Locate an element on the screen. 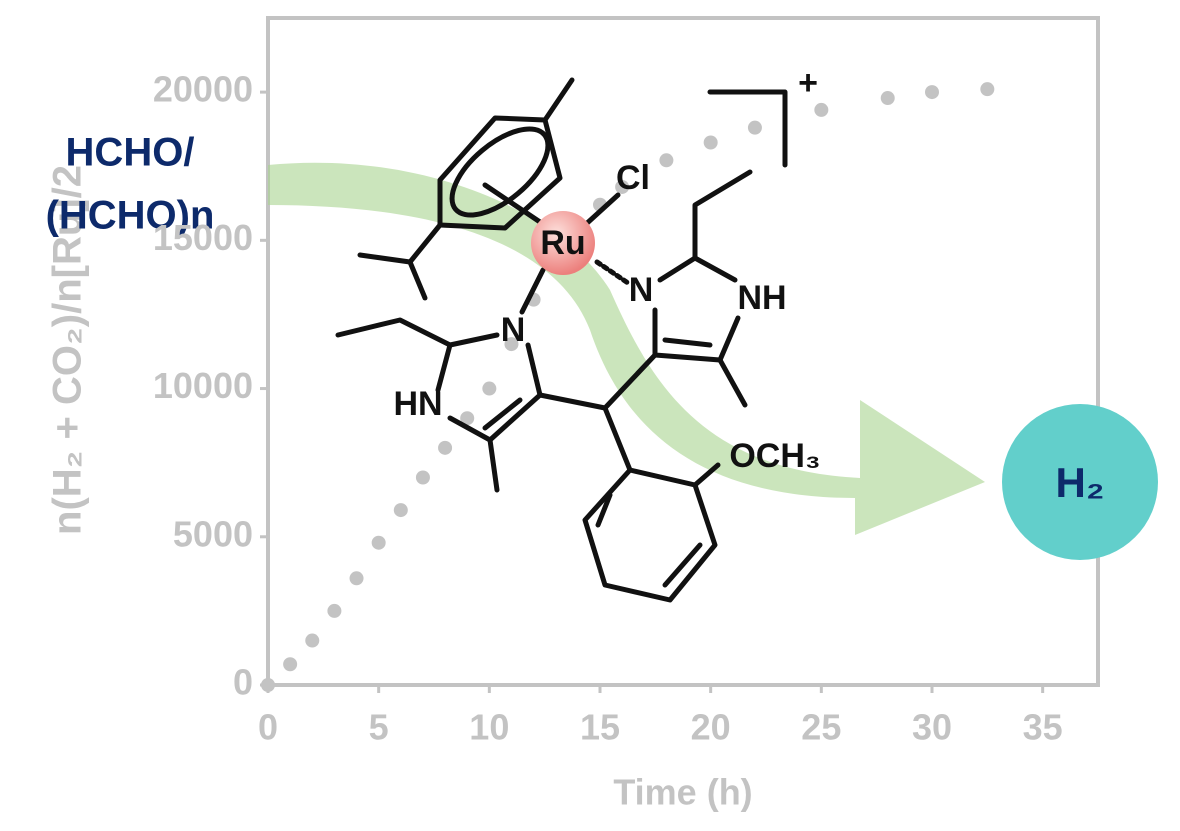 Image resolution: width=1180 pixels, height=831 pixels. atom-label: NH is located at coordinates (761, 298).